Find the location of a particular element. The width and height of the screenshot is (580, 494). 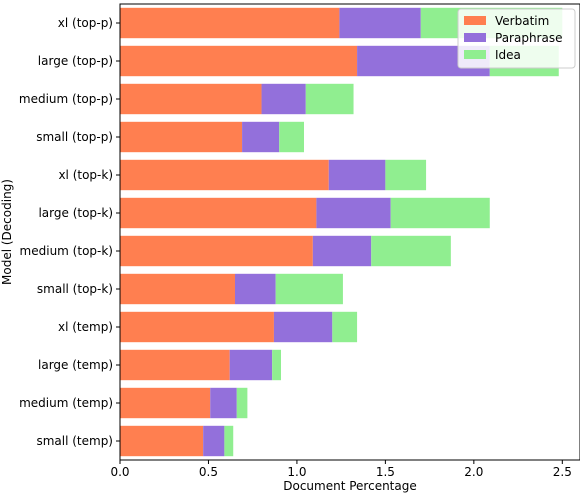

legend-box is located at coordinates (516, 38).